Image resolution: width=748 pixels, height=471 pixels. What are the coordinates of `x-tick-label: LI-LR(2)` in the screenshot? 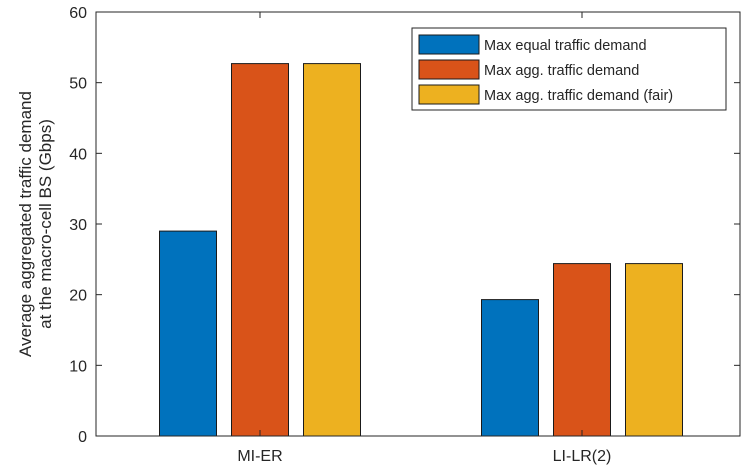 It's located at (582, 456).